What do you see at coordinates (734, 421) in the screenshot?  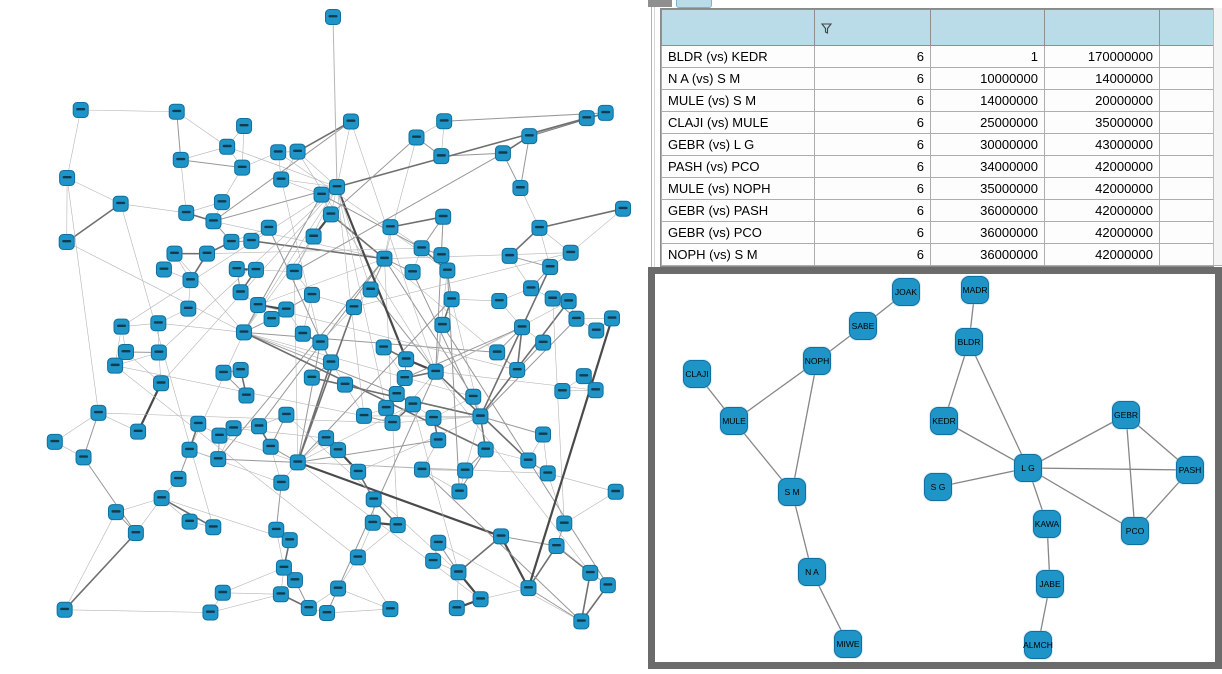 I see `subnetwork-node-mule: MULE` at bounding box center [734, 421].